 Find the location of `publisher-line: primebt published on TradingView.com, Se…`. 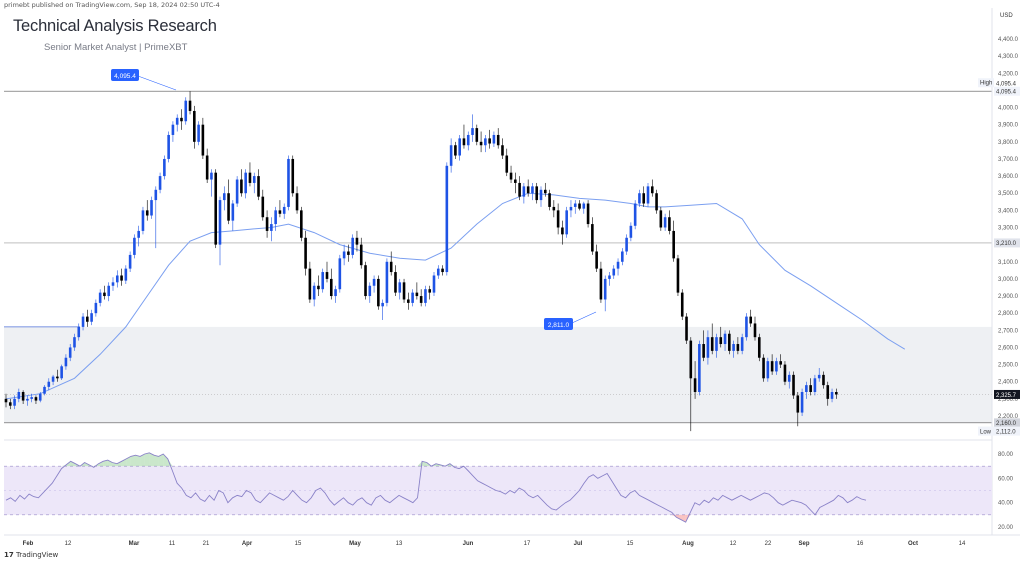

publisher-line: primebt published on TradingView.com, Se… is located at coordinates (112, 5).